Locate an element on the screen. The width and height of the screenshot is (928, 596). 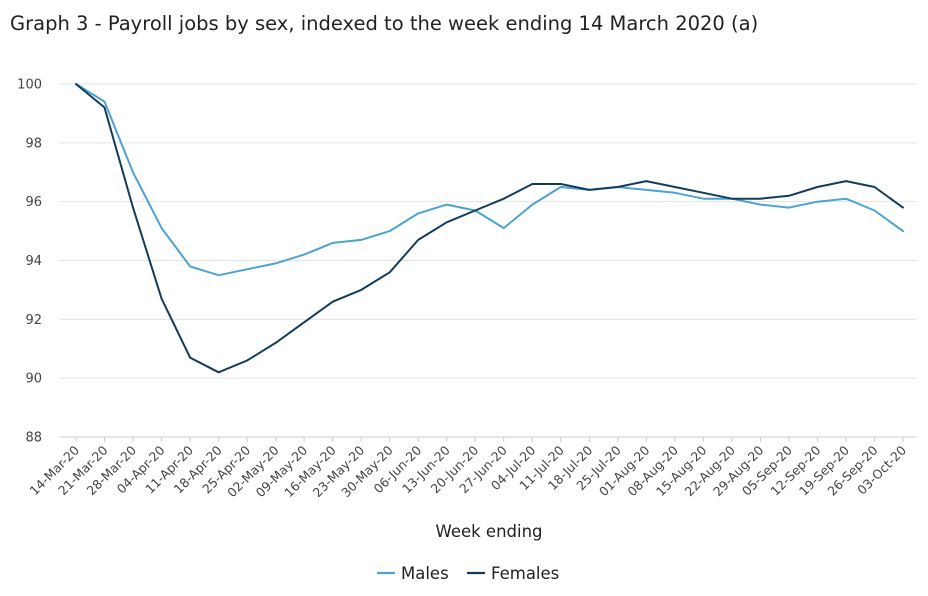
y-tick-label: 96 is located at coordinates (33, 202).